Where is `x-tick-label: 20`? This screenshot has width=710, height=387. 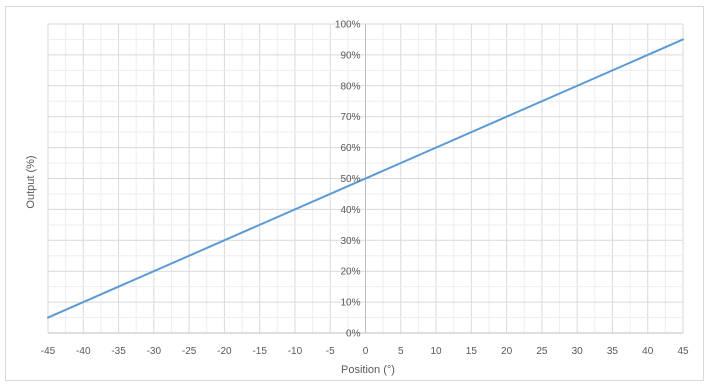
x-tick-label: 20 is located at coordinates (507, 351).